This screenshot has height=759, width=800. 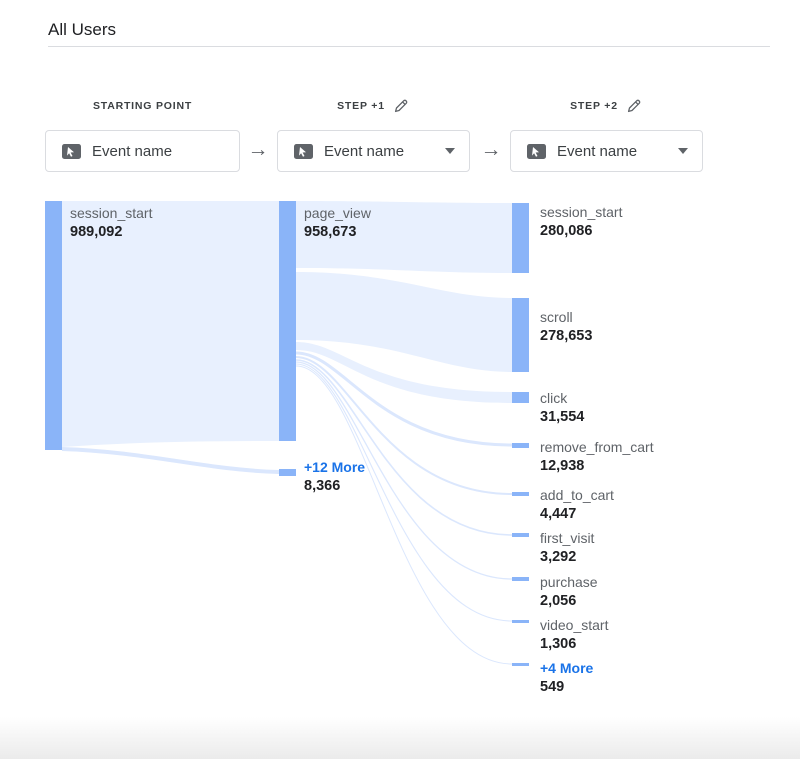 What do you see at coordinates (361, 106) in the screenshot?
I see `step-header-label: STEP +1` at bounding box center [361, 106].